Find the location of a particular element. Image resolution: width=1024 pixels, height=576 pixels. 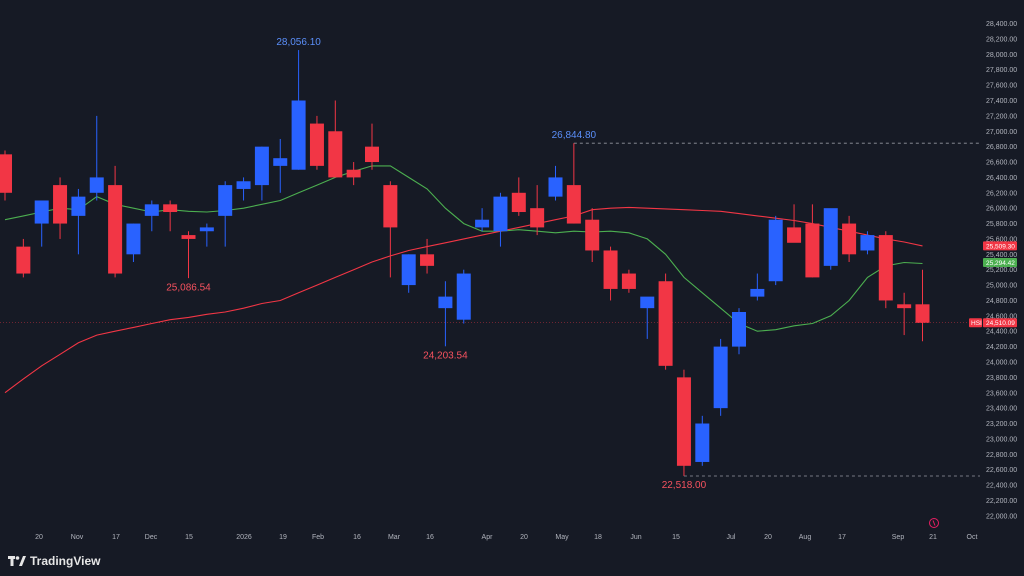

y-tick-label: 26,800.00 is located at coordinates (1001, 147).